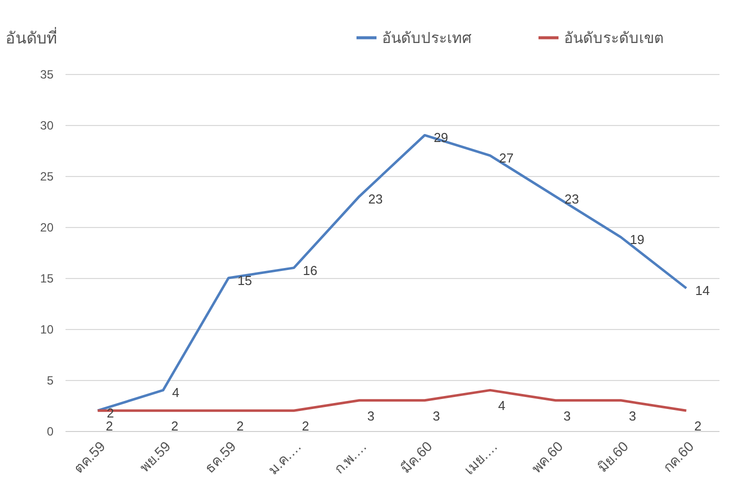 Image resolution: width=729 pixels, height=483 pixels. Describe the element at coordinates (50, 431) in the screenshot. I see `y-tick-label: 0` at that location.